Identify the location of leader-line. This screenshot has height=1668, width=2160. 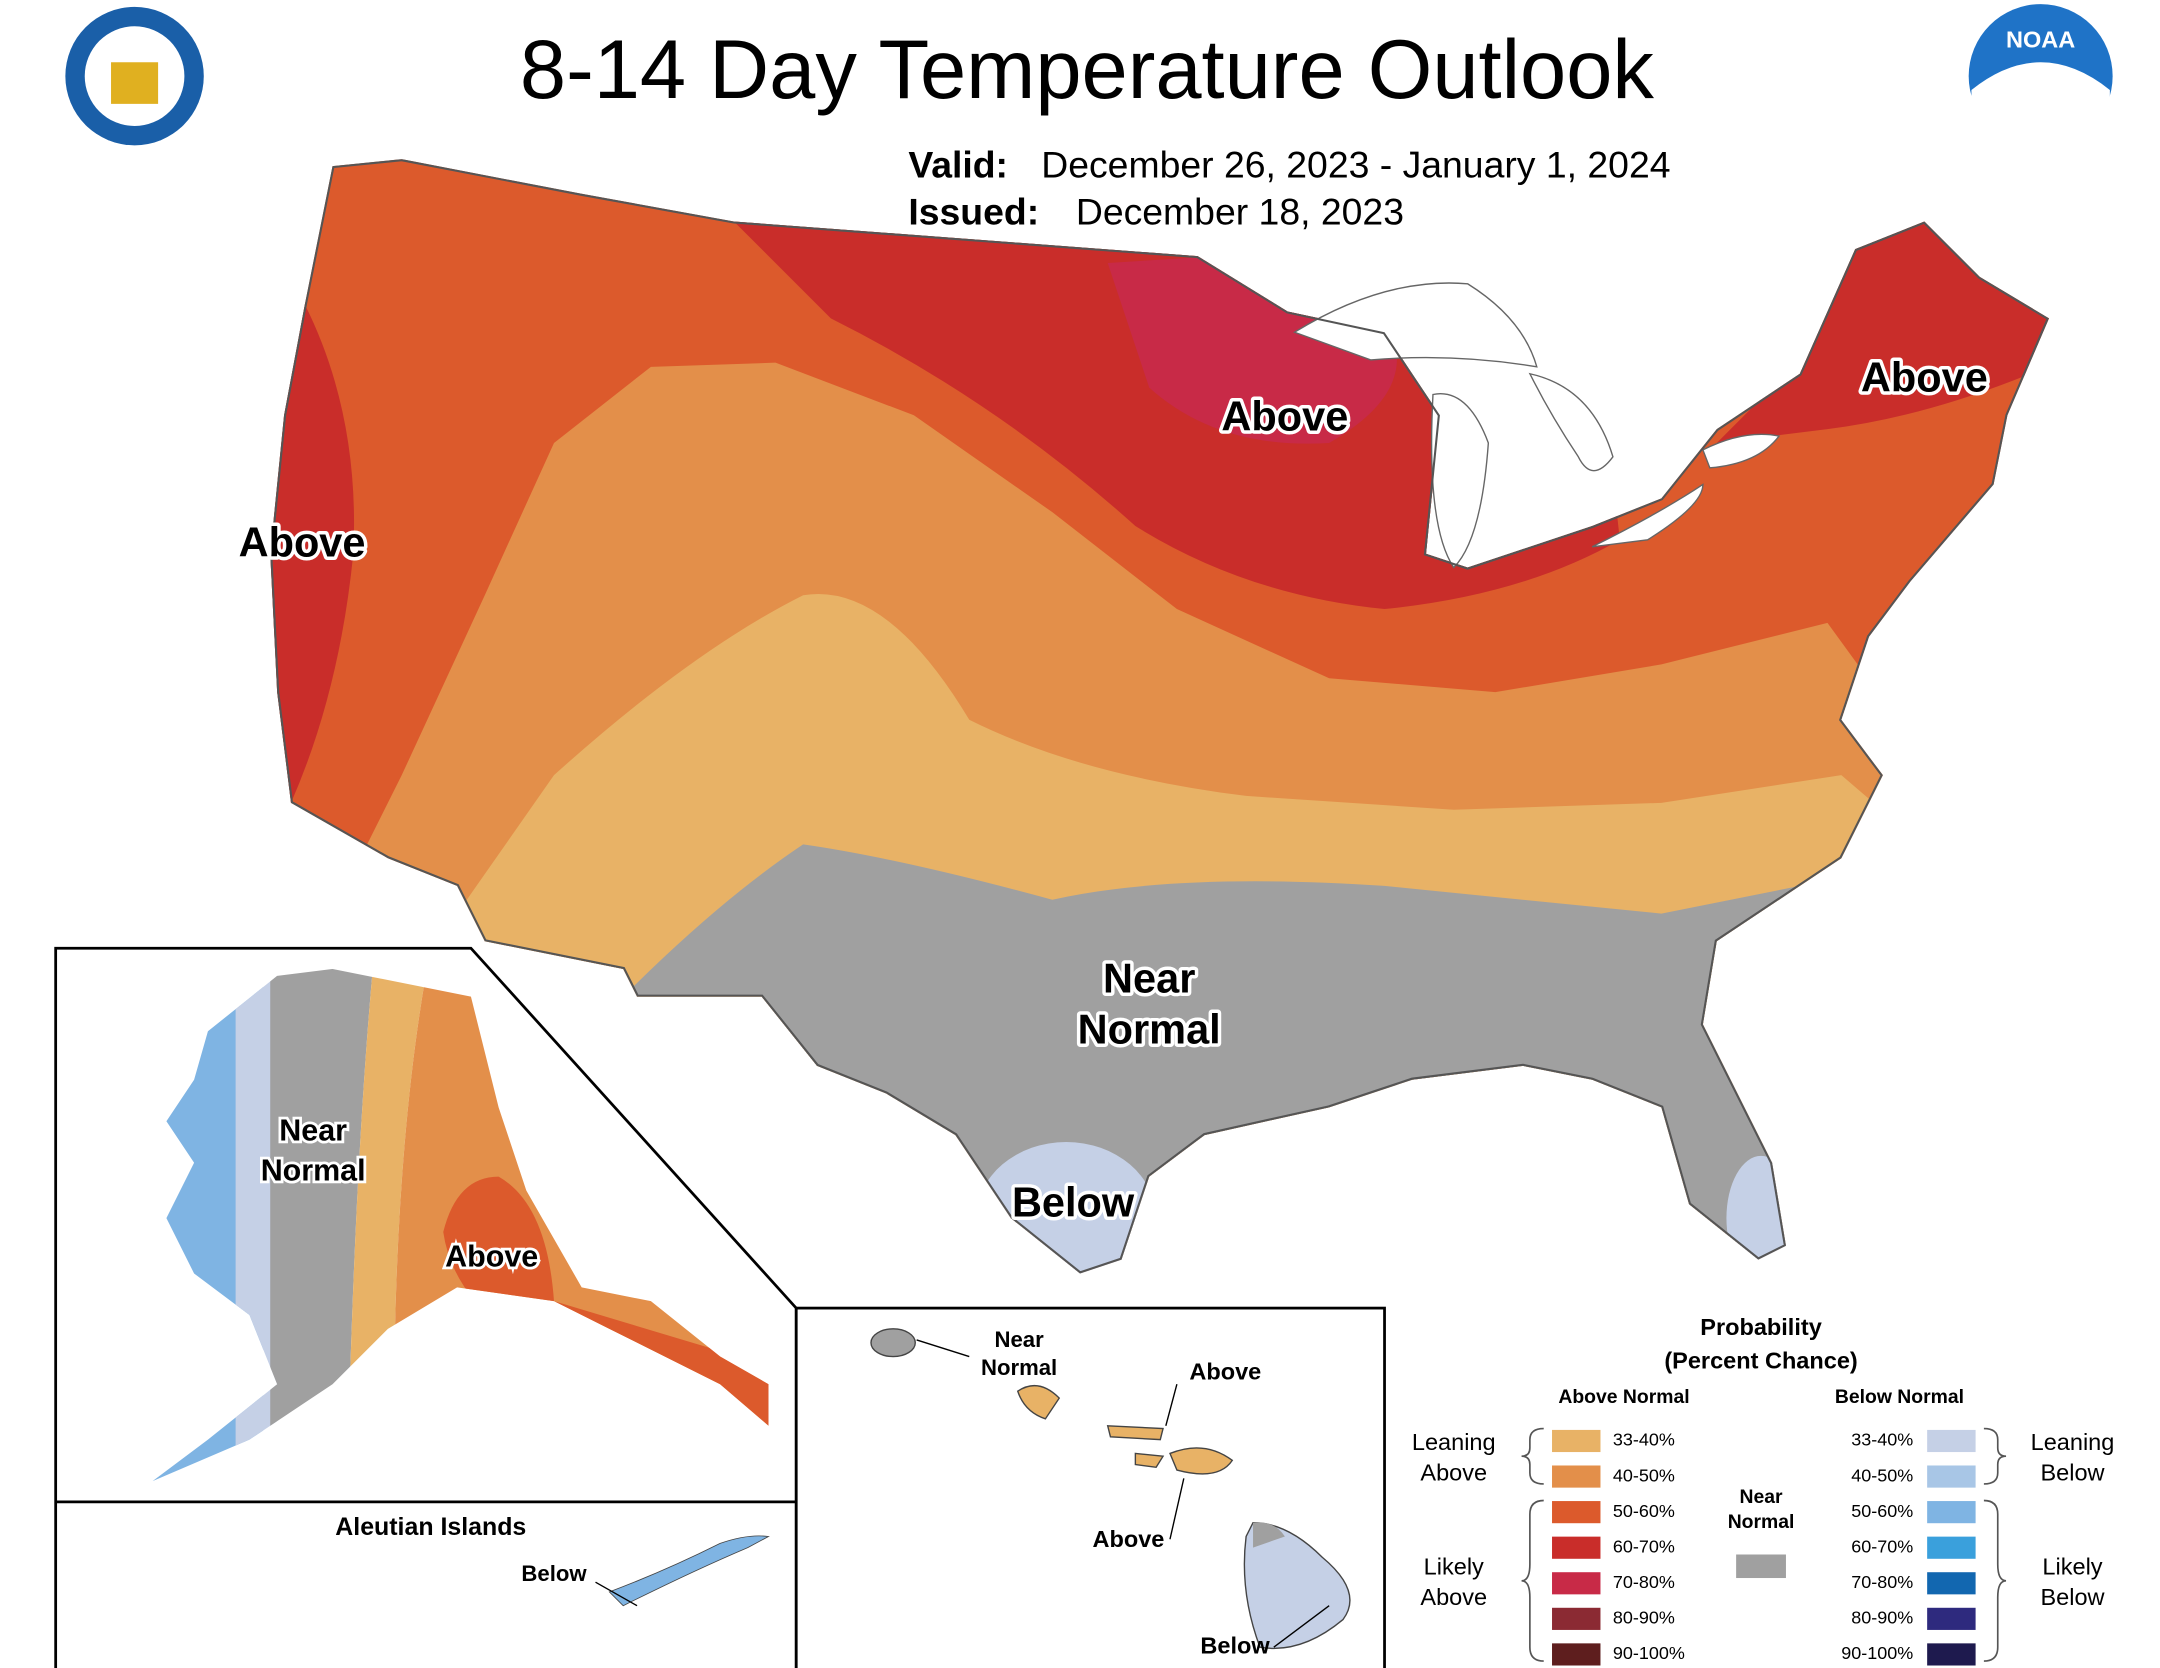
(616, 1594).